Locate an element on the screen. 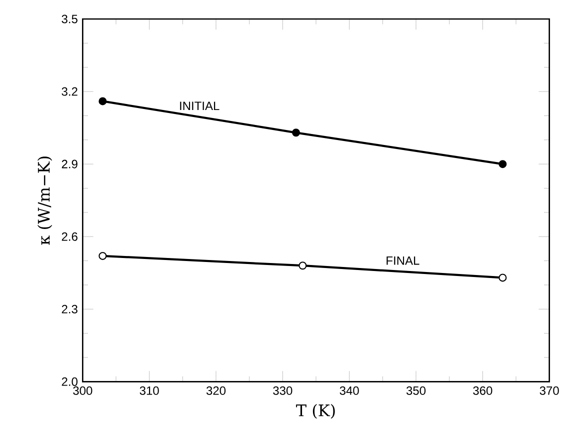 This screenshot has height=443, width=574. x-tick-label: 360 is located at coordinates (482, 390).